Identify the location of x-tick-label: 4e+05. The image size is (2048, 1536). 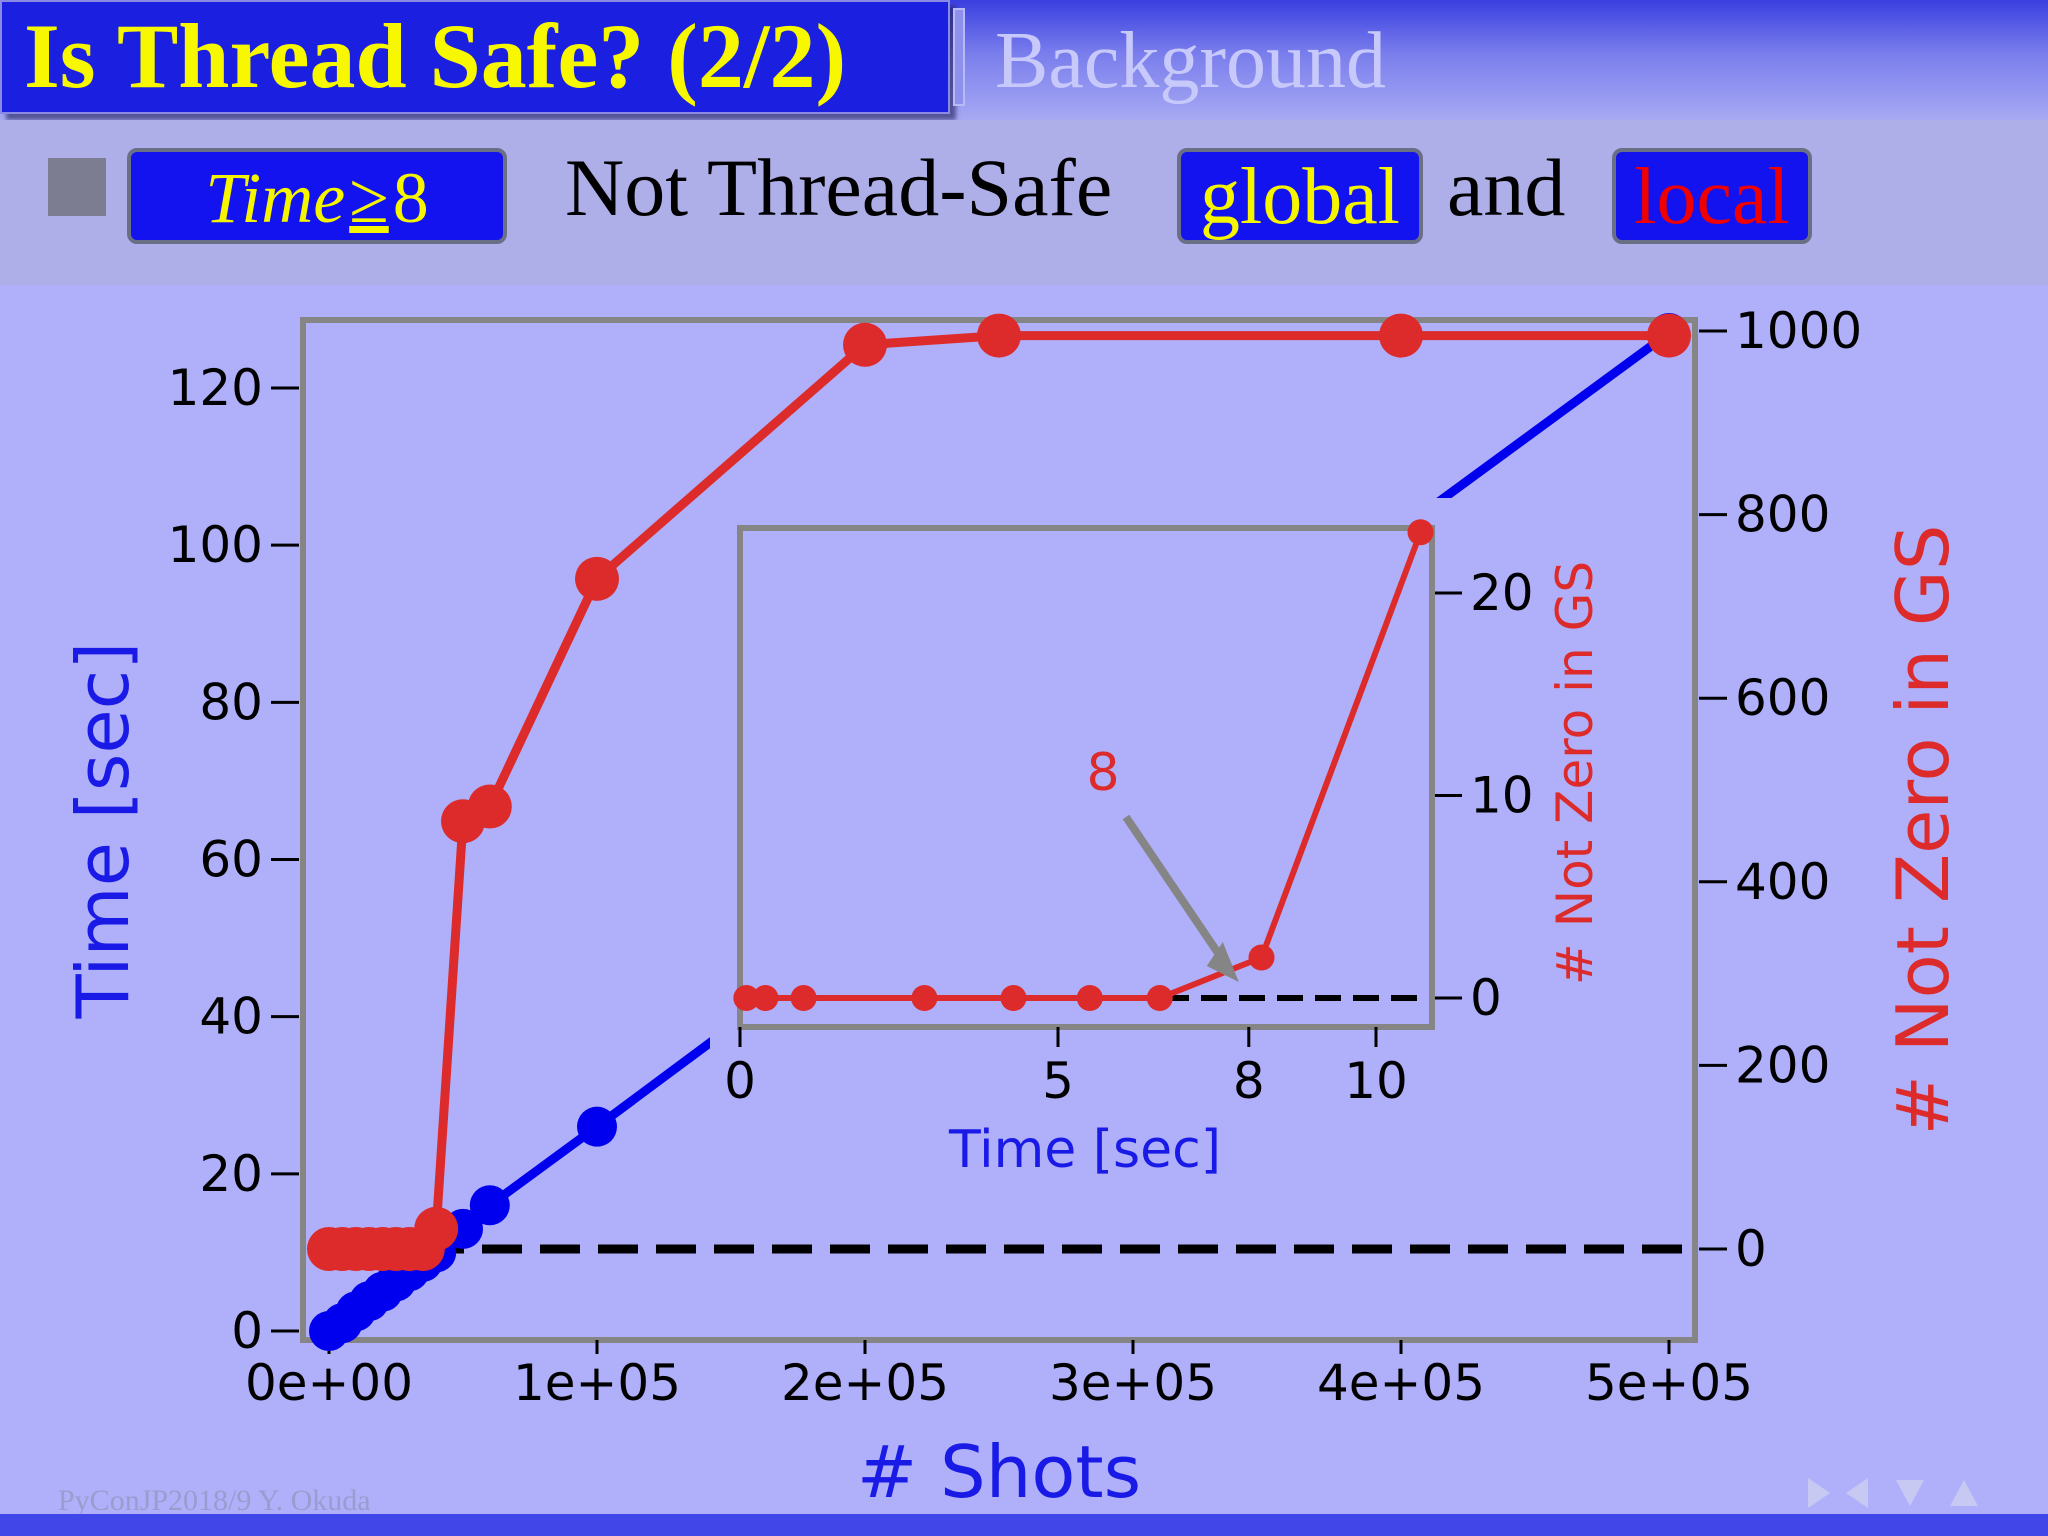
(1401, 1383).